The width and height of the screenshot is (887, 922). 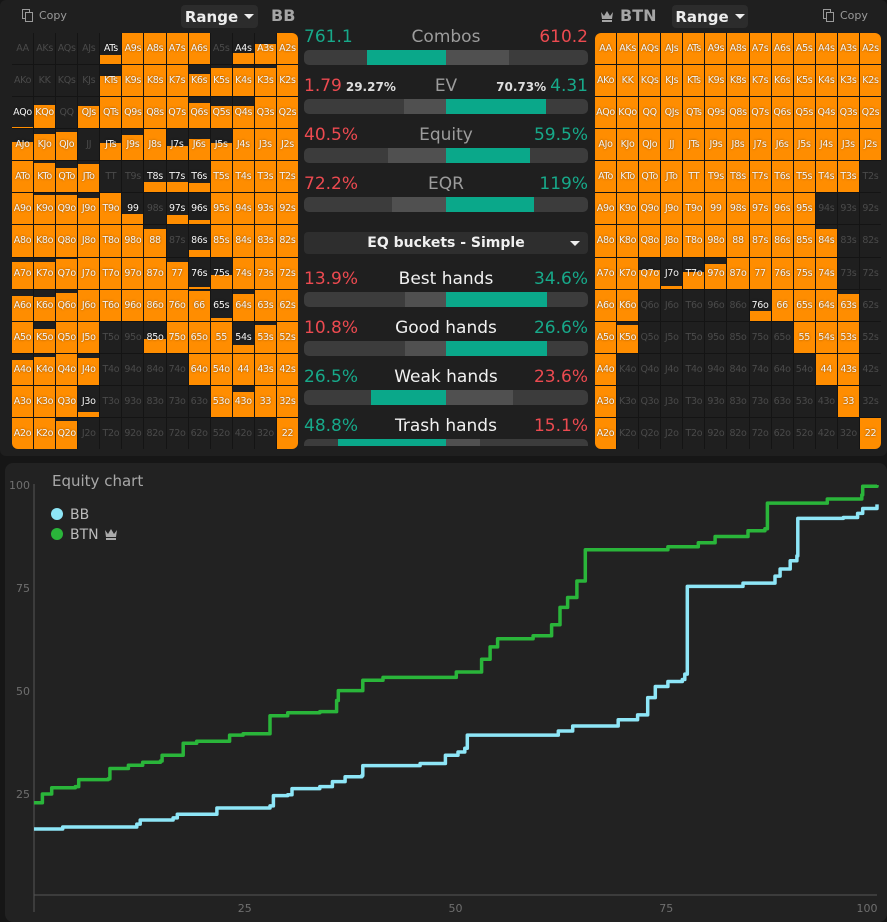 What do you see at coordinates (177, 241) in the screenshot?
I see `hand-cell: 87s` at bounding box center [177, 241].